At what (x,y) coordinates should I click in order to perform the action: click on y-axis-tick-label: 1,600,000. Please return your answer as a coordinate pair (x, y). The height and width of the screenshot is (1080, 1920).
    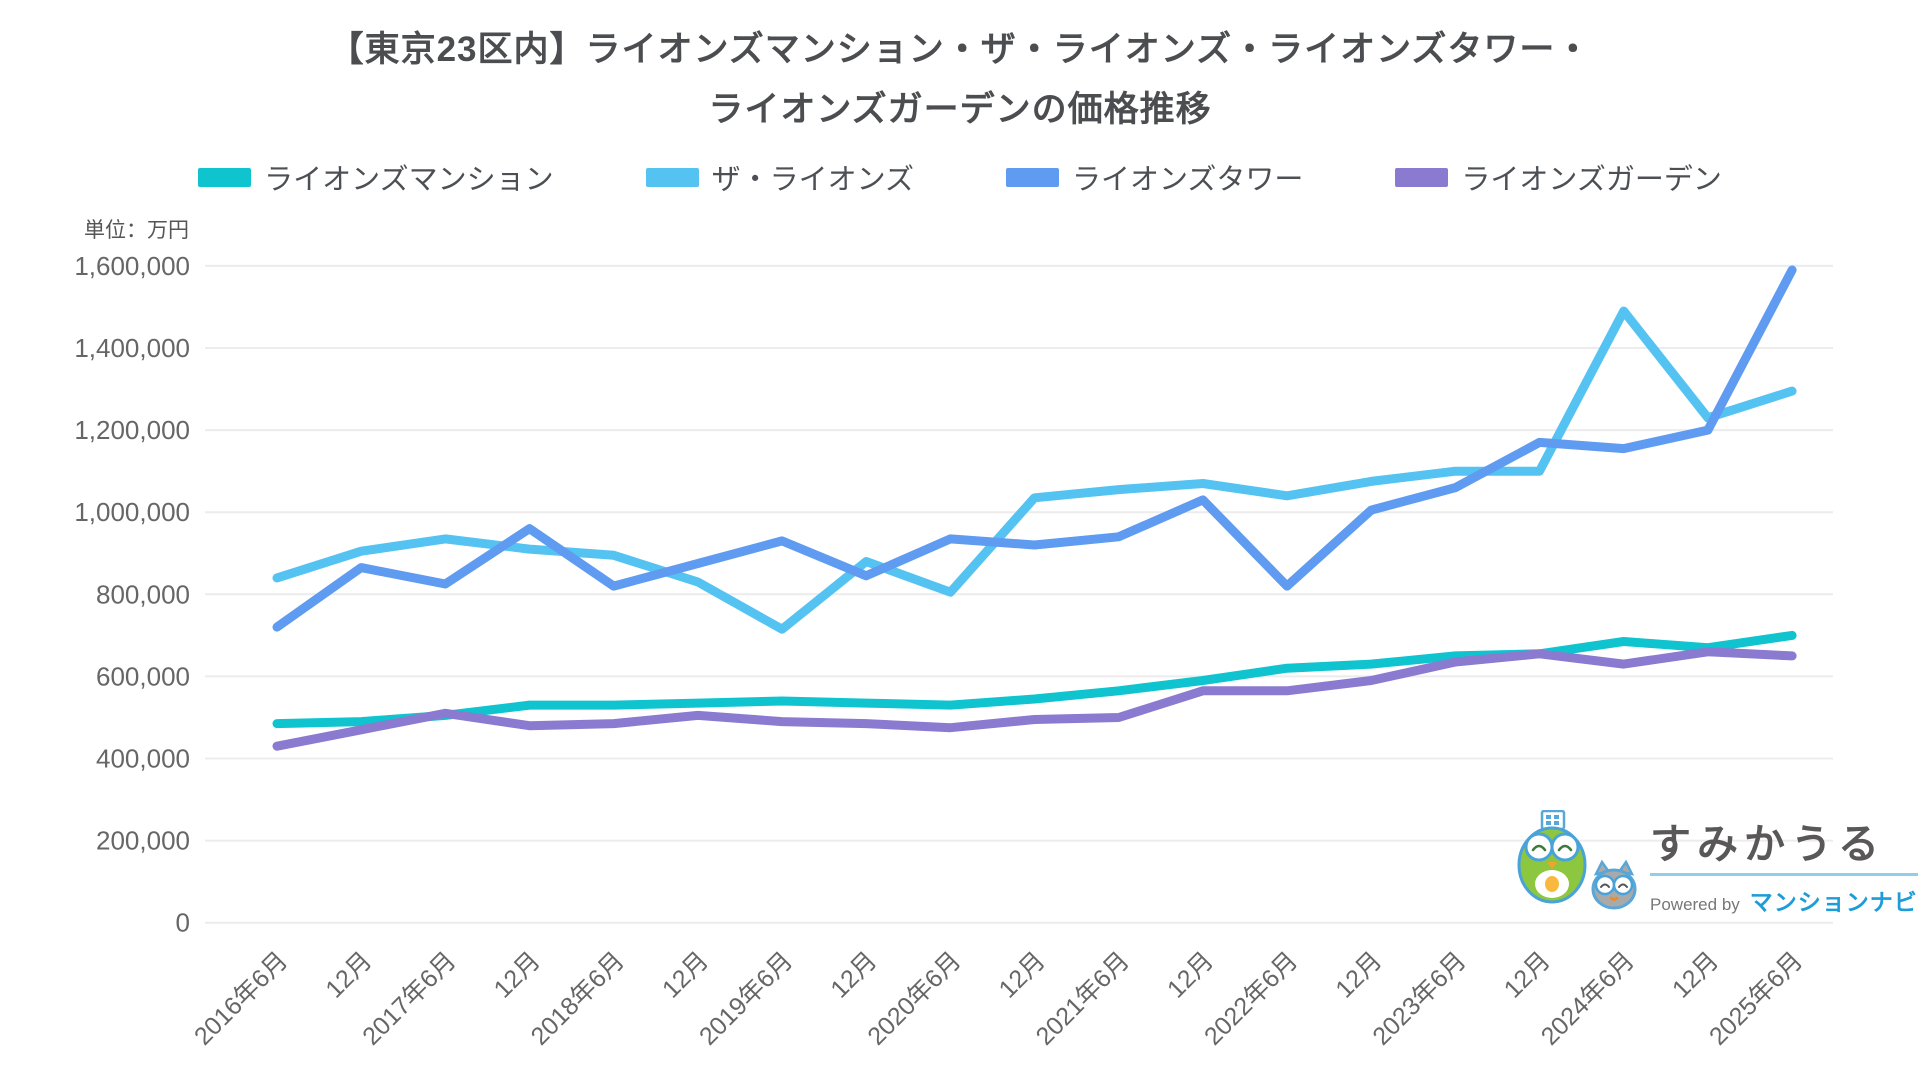
    Looking at the image, I should click on (132, 266).